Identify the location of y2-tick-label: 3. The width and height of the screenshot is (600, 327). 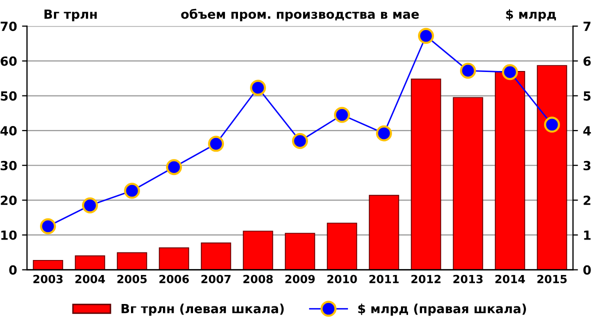
(587, 165).